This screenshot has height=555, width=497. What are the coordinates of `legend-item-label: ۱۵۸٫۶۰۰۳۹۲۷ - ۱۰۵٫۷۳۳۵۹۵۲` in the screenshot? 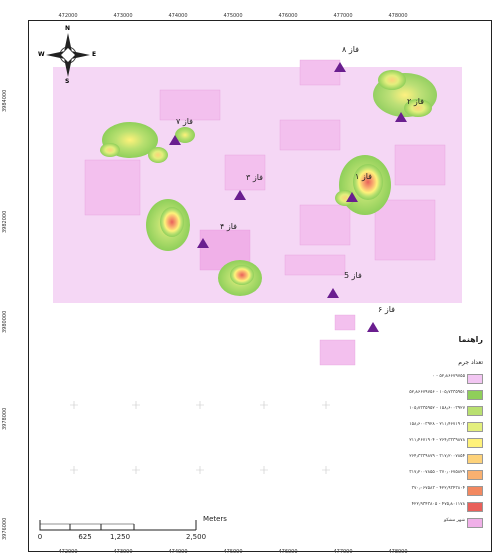 It's located at (437, 408).